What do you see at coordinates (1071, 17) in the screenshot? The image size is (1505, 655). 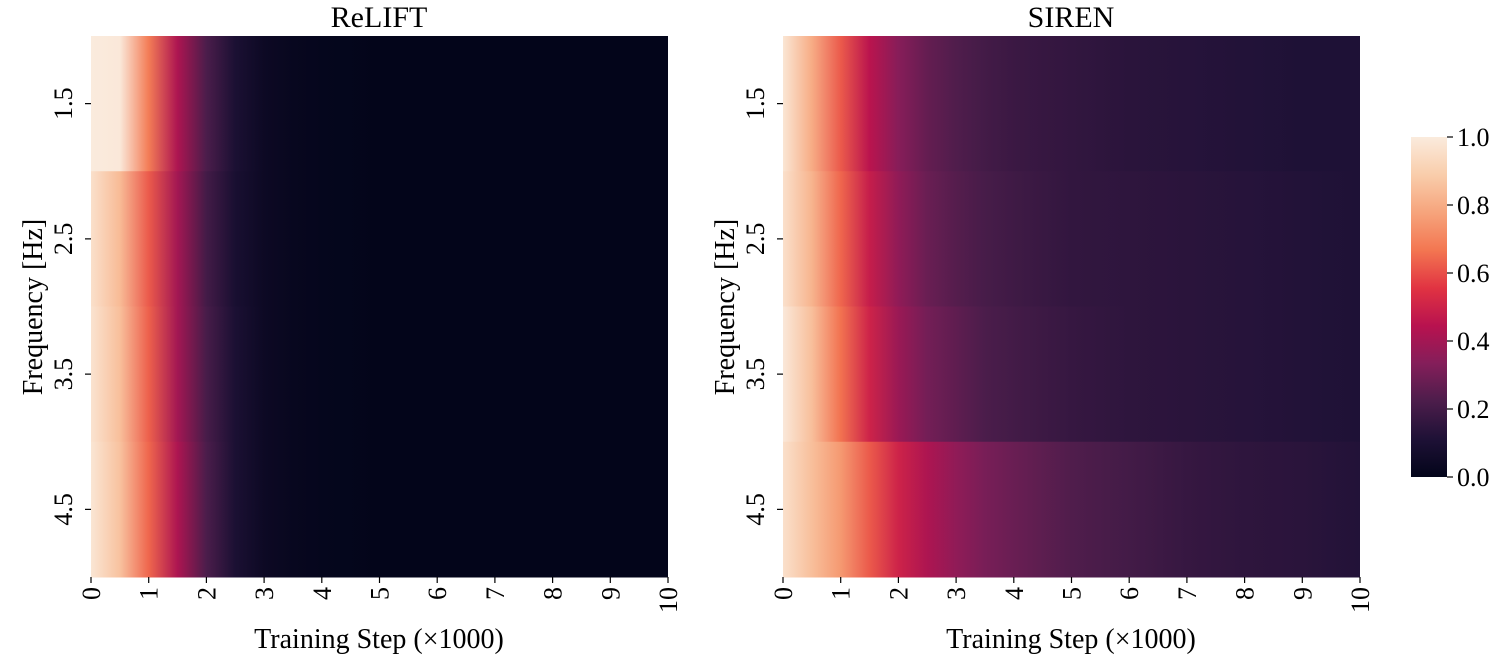 I see `chart-title: SIREN` at bounding box center [1071, 17].